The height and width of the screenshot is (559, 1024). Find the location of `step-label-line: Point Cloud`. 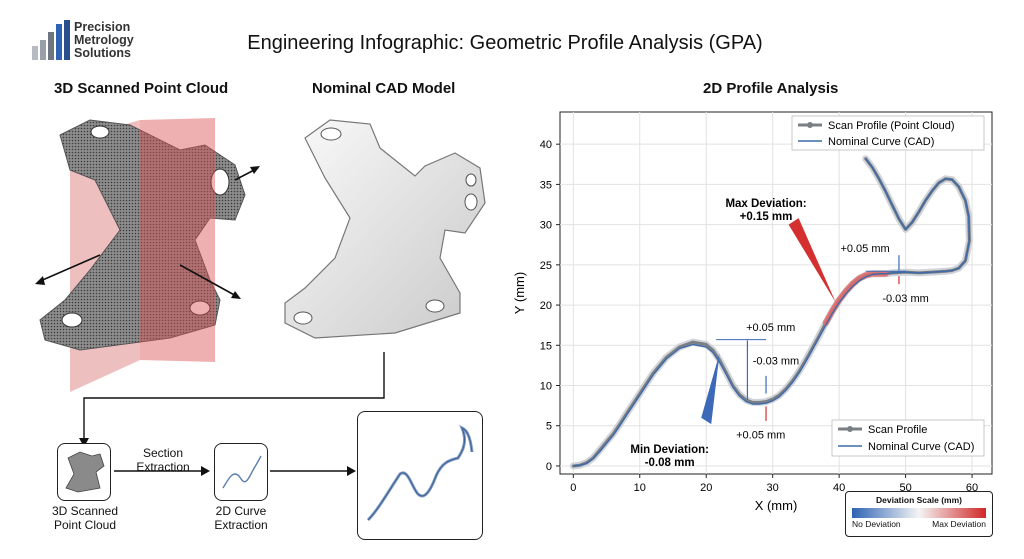

step-label-line: Point Cloud is located at coordinates (85, 525).